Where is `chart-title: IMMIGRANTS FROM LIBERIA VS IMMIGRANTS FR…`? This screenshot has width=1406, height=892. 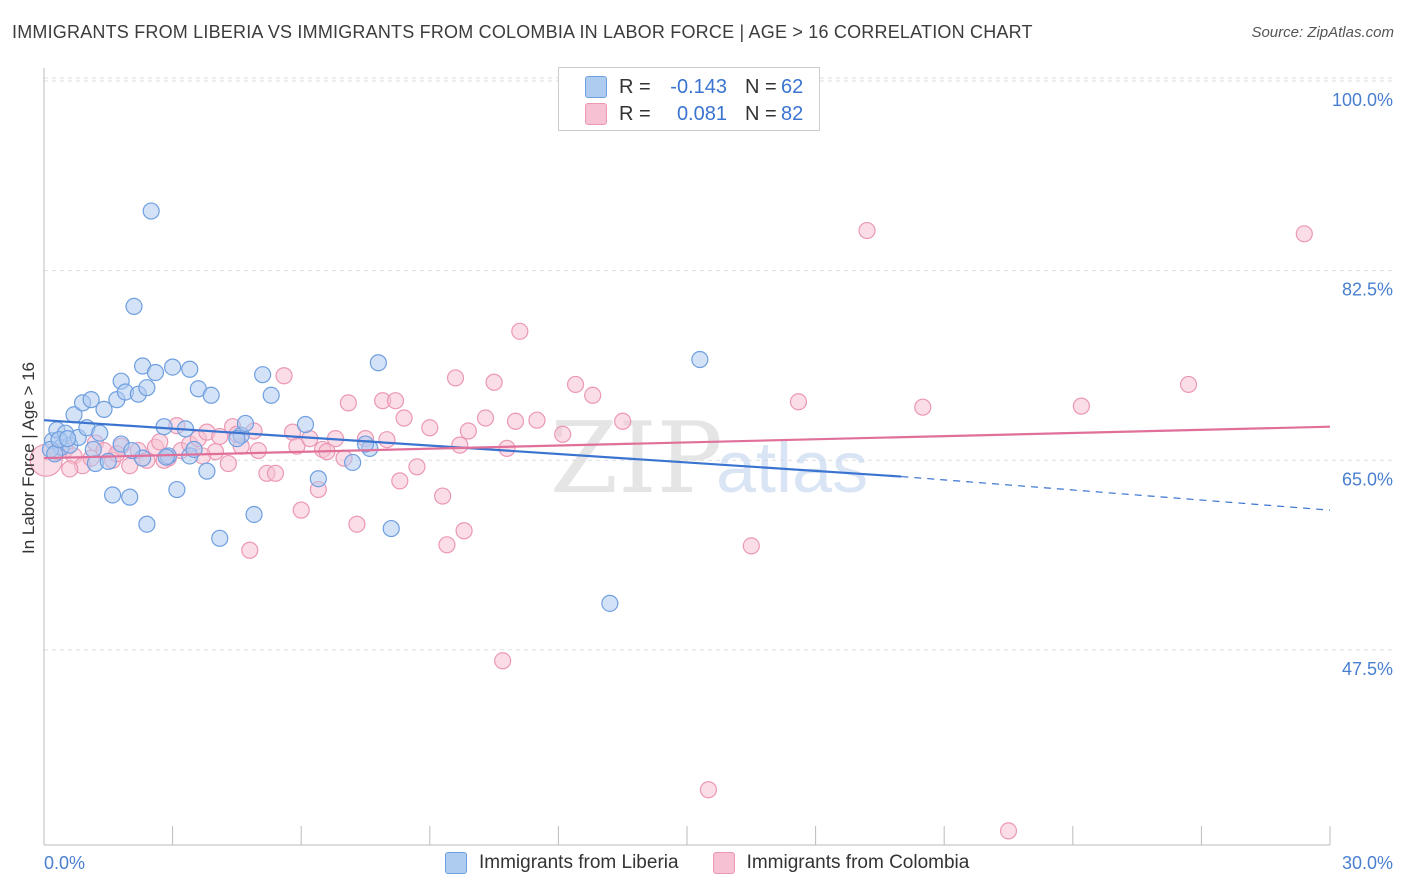
chart-title: IMMIGRANTS FROM LIBERIA VS IMMIGRANTS FR… is located at coordinates (522, 32).